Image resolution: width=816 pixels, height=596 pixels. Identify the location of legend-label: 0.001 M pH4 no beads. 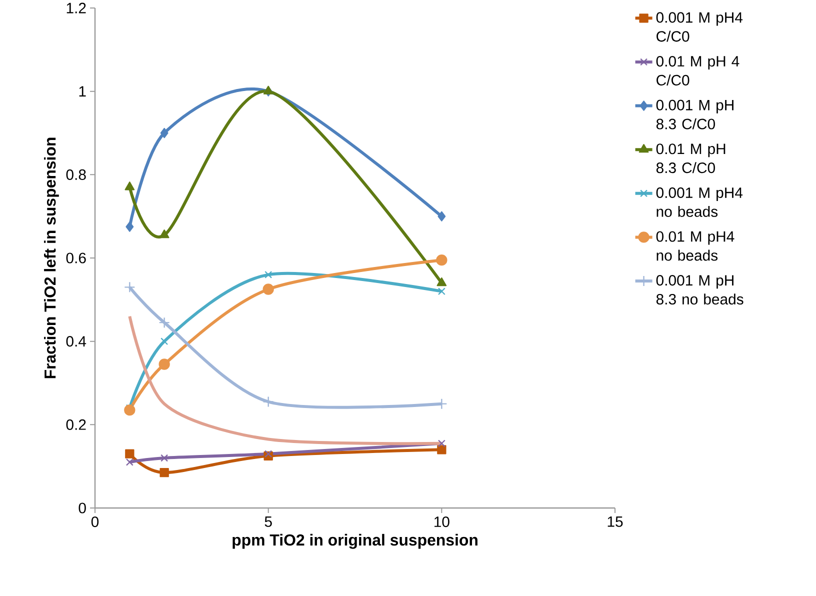
(699, 202).